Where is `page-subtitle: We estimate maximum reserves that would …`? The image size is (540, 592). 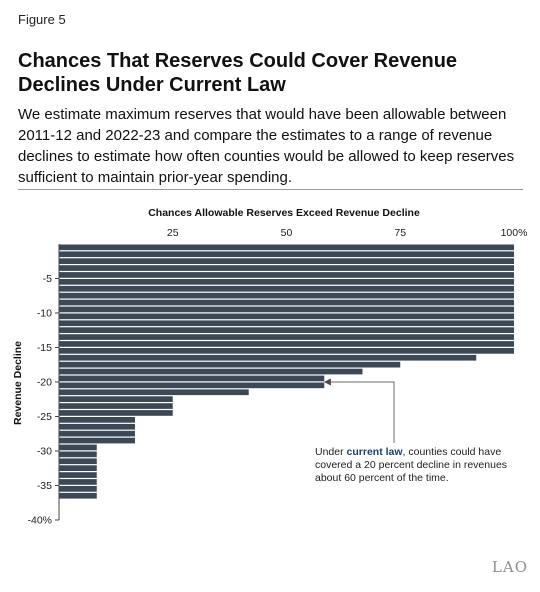 page-subtitle: We estimate maximum reserves that would … is located at coordinates (266, 146).